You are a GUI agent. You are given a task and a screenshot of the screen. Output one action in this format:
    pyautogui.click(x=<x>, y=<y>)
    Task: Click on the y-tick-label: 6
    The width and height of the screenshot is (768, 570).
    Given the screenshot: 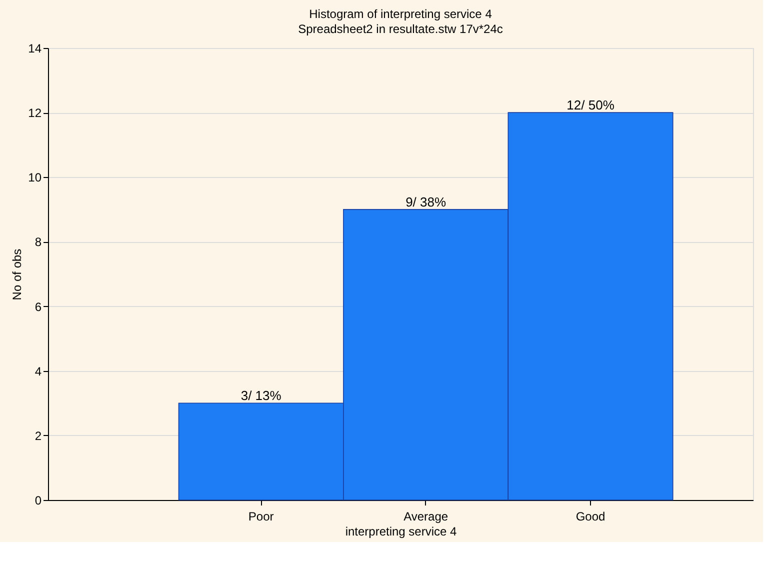 What is the action you would take?
    pyautogui.click(x=38, y=307)
    